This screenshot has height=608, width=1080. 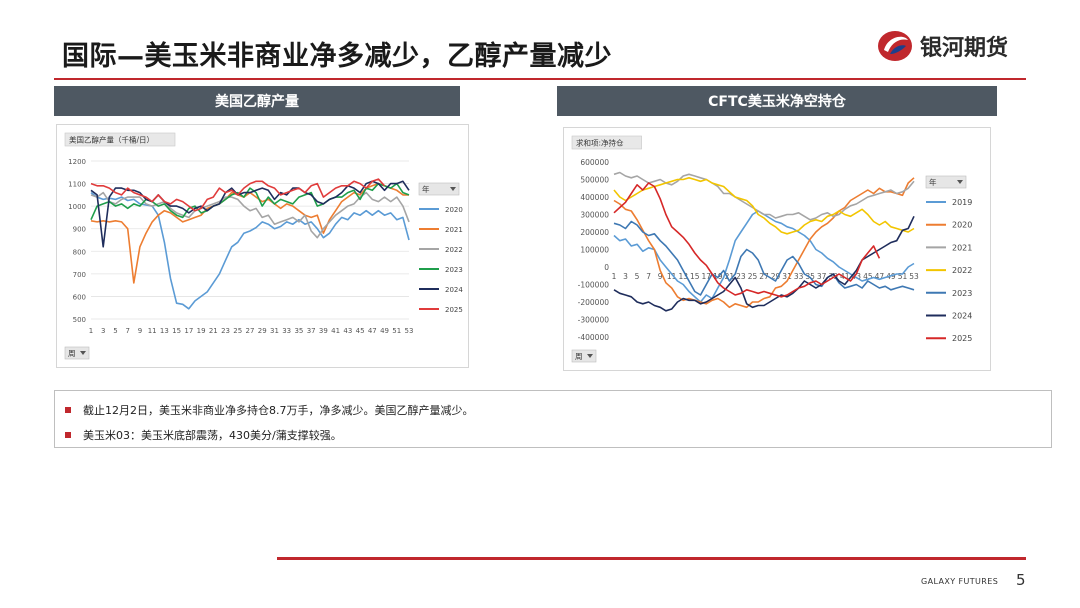 I want to click on brand-logo: 银河期货, so click(x=942, y=46).